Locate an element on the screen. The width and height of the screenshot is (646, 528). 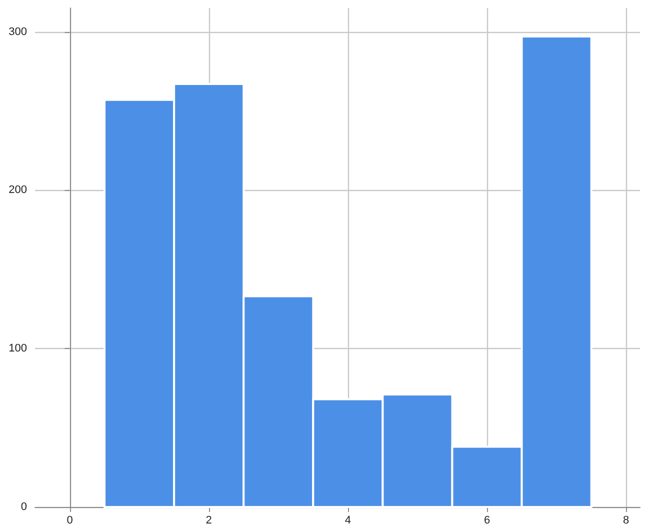
x-tick-label: 4 is located at coordinates (347, 520).